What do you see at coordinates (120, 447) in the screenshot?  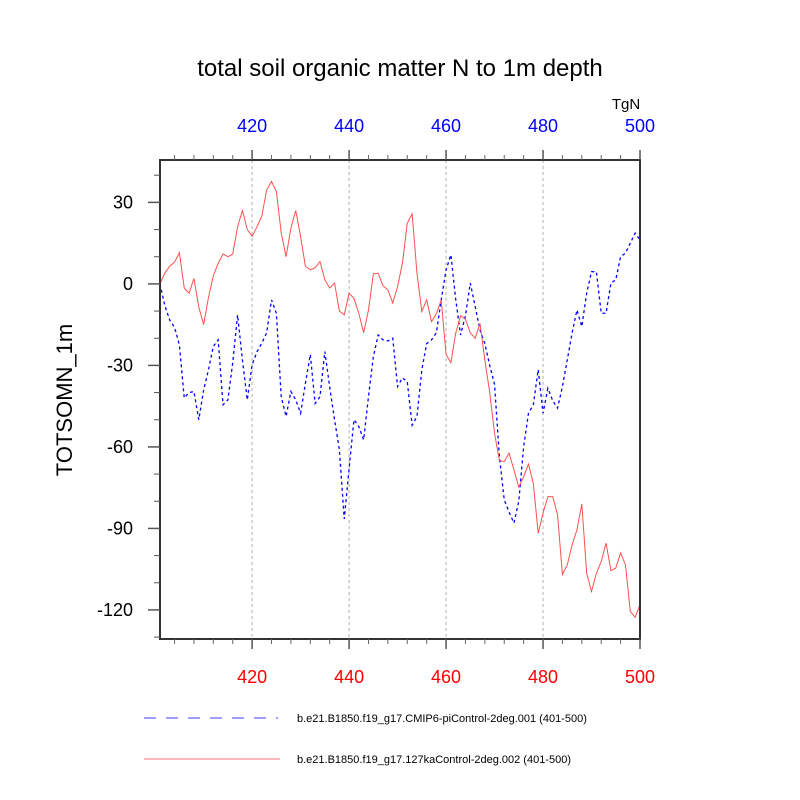 I see `y-tick-label: -60` at bounding box center [120, 447].